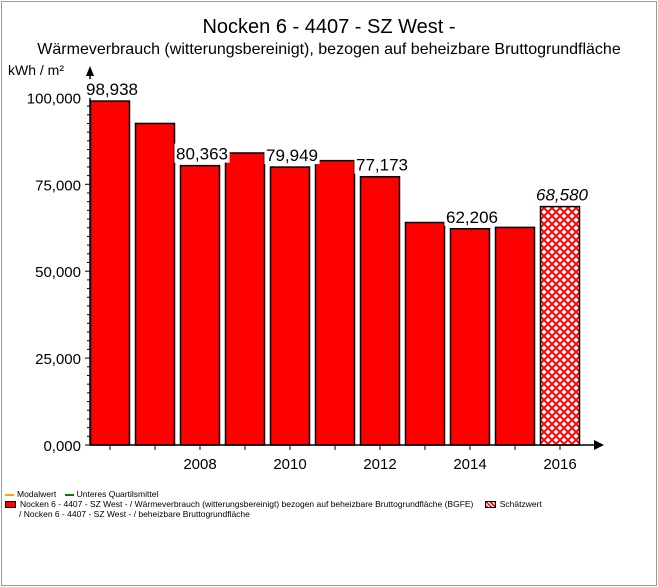 This screenshot has height=587, width=658. What do you see at coordinates (62, 446) in the screenshot?
I see `y-tick-label: 0,000` at bounding box center [62, 446].